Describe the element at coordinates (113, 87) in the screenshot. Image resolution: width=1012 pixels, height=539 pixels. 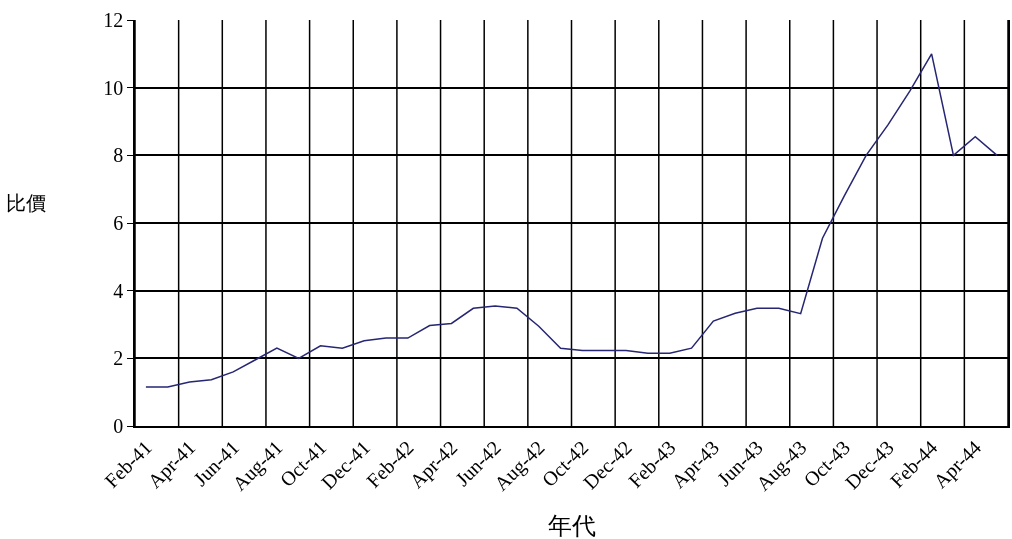
I see `y-tick-label: 10` at that location.